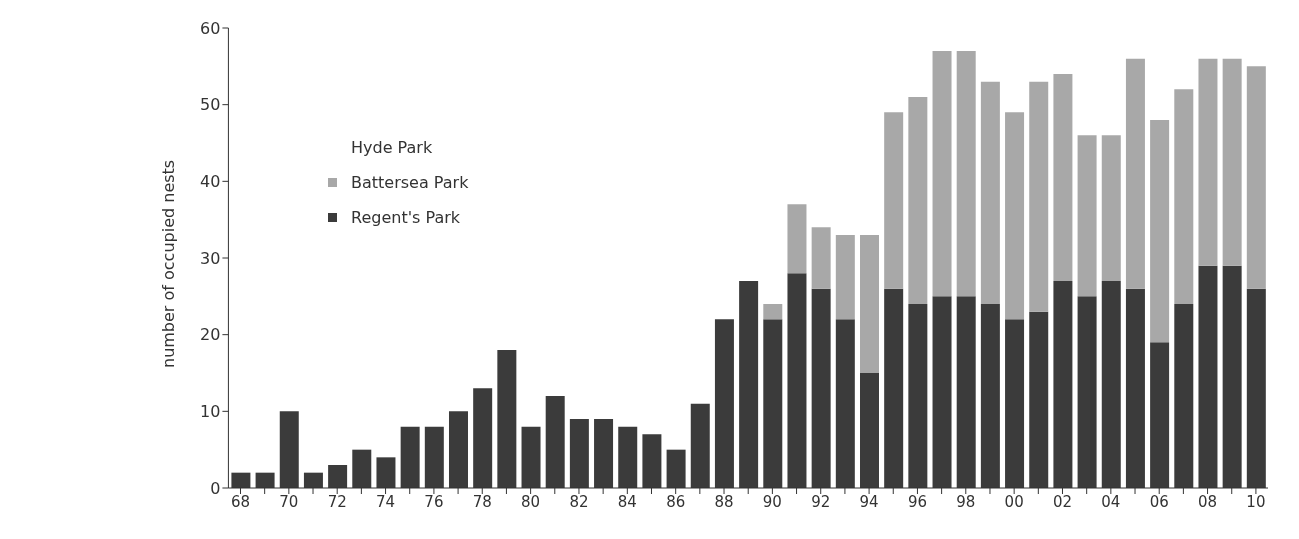 This screenshot has height=539, width=1299. I want to click on x-tick-label: 88, so click(724, 501).